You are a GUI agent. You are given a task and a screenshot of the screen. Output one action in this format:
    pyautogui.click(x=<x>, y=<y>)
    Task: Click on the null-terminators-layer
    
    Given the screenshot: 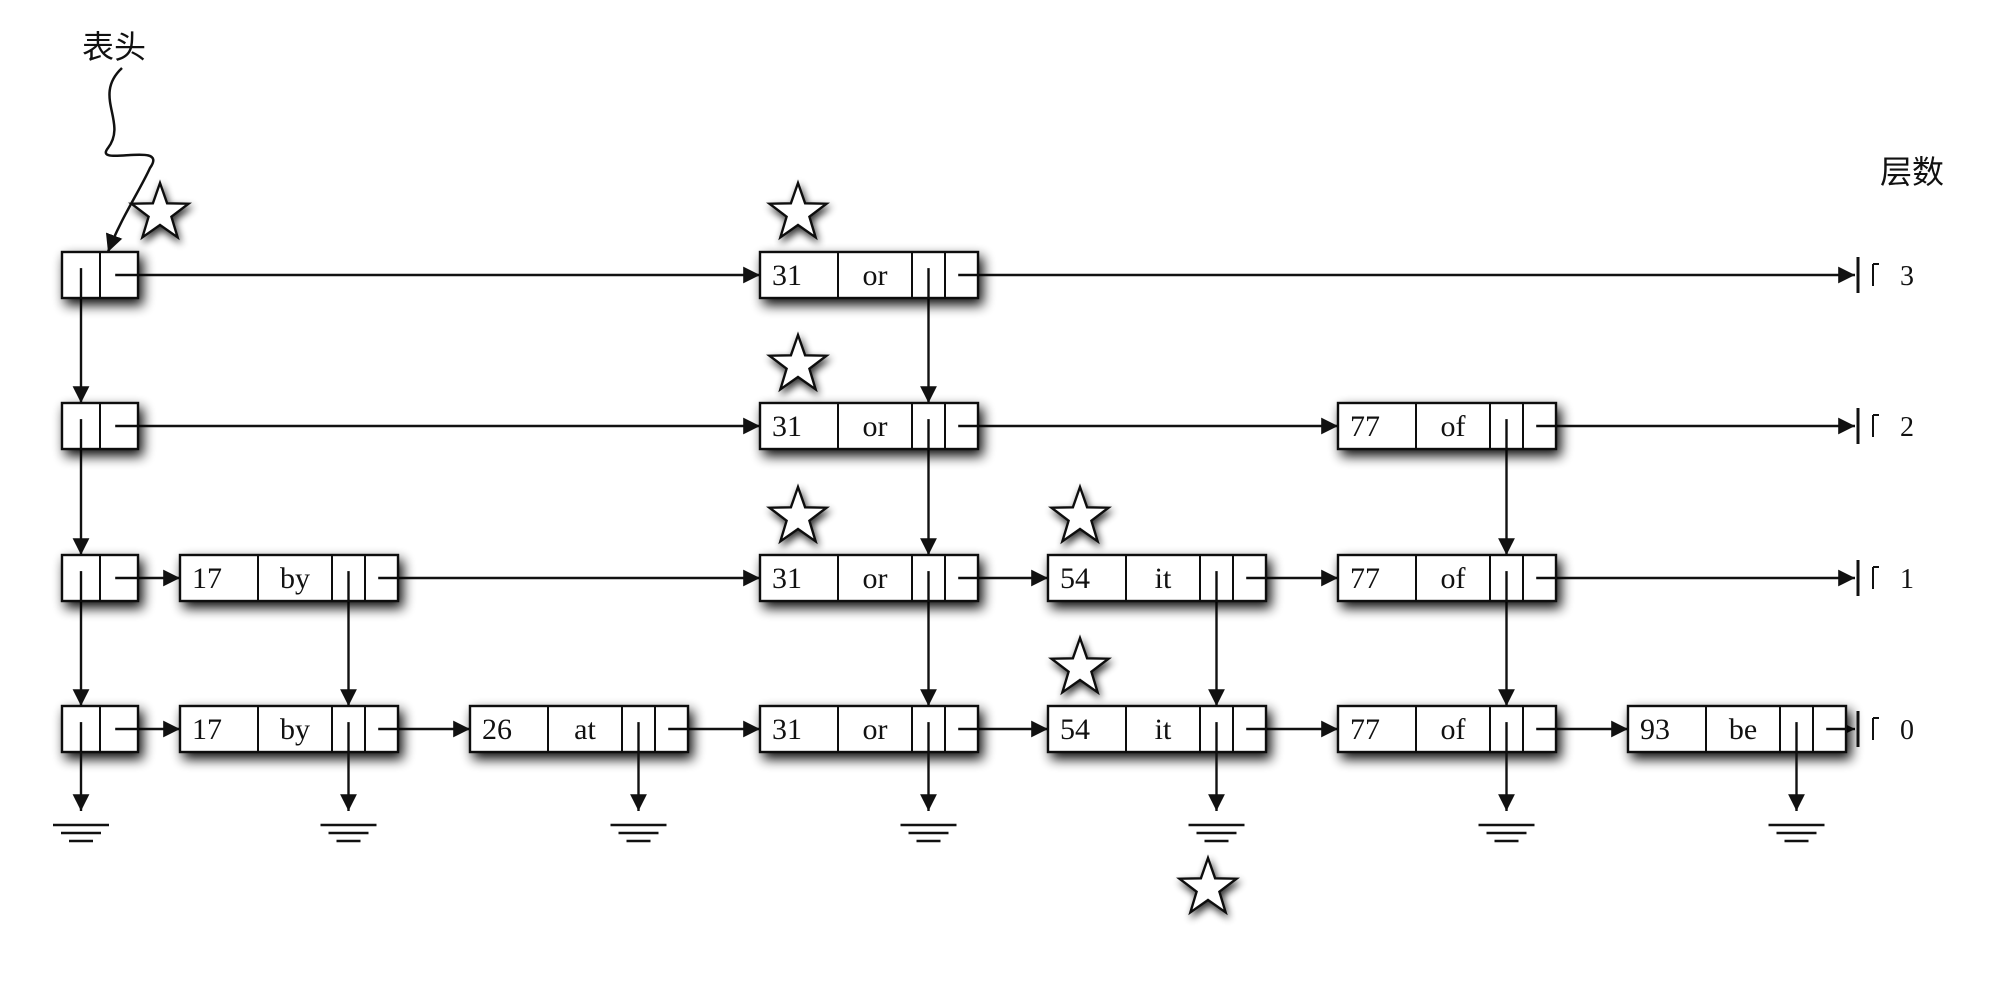 What is the action you would take?
    pyautogui.click(x=939, y=797)
    